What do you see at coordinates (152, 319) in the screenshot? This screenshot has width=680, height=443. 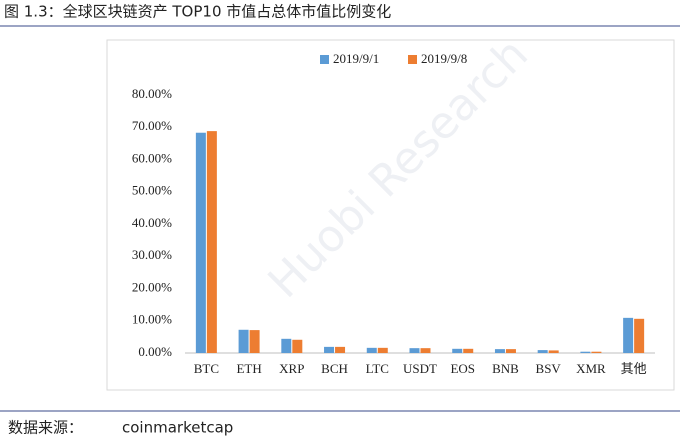 I see `y-tick-label: 10.00%` at bounding box center [152, 319].